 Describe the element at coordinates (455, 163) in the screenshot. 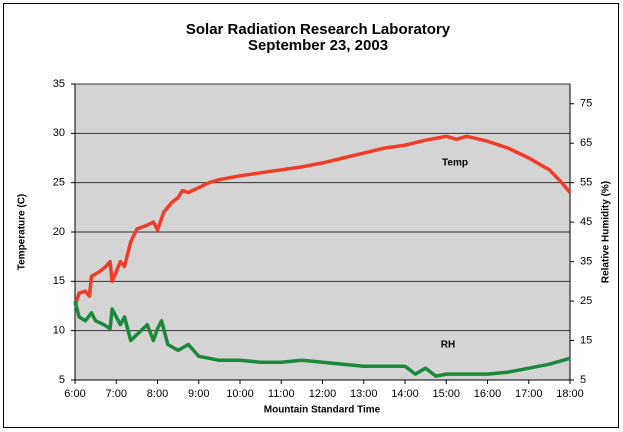

I see `series-label: Temp` at that location.